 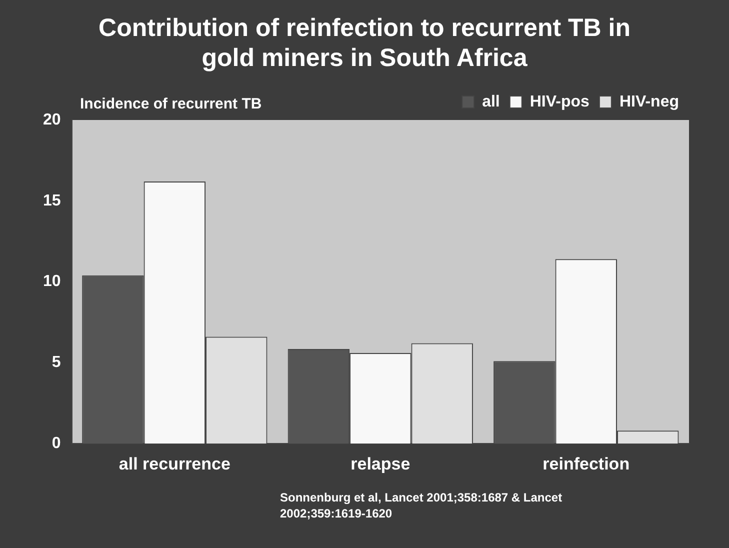 What do you see at coordinates (421, 505) in the screenshot?
I see `text: Sonnenburg et al, Lancet 2001;358:1687 & Lancet 2002;359:1619-1620` at bounding box center [421, 505].